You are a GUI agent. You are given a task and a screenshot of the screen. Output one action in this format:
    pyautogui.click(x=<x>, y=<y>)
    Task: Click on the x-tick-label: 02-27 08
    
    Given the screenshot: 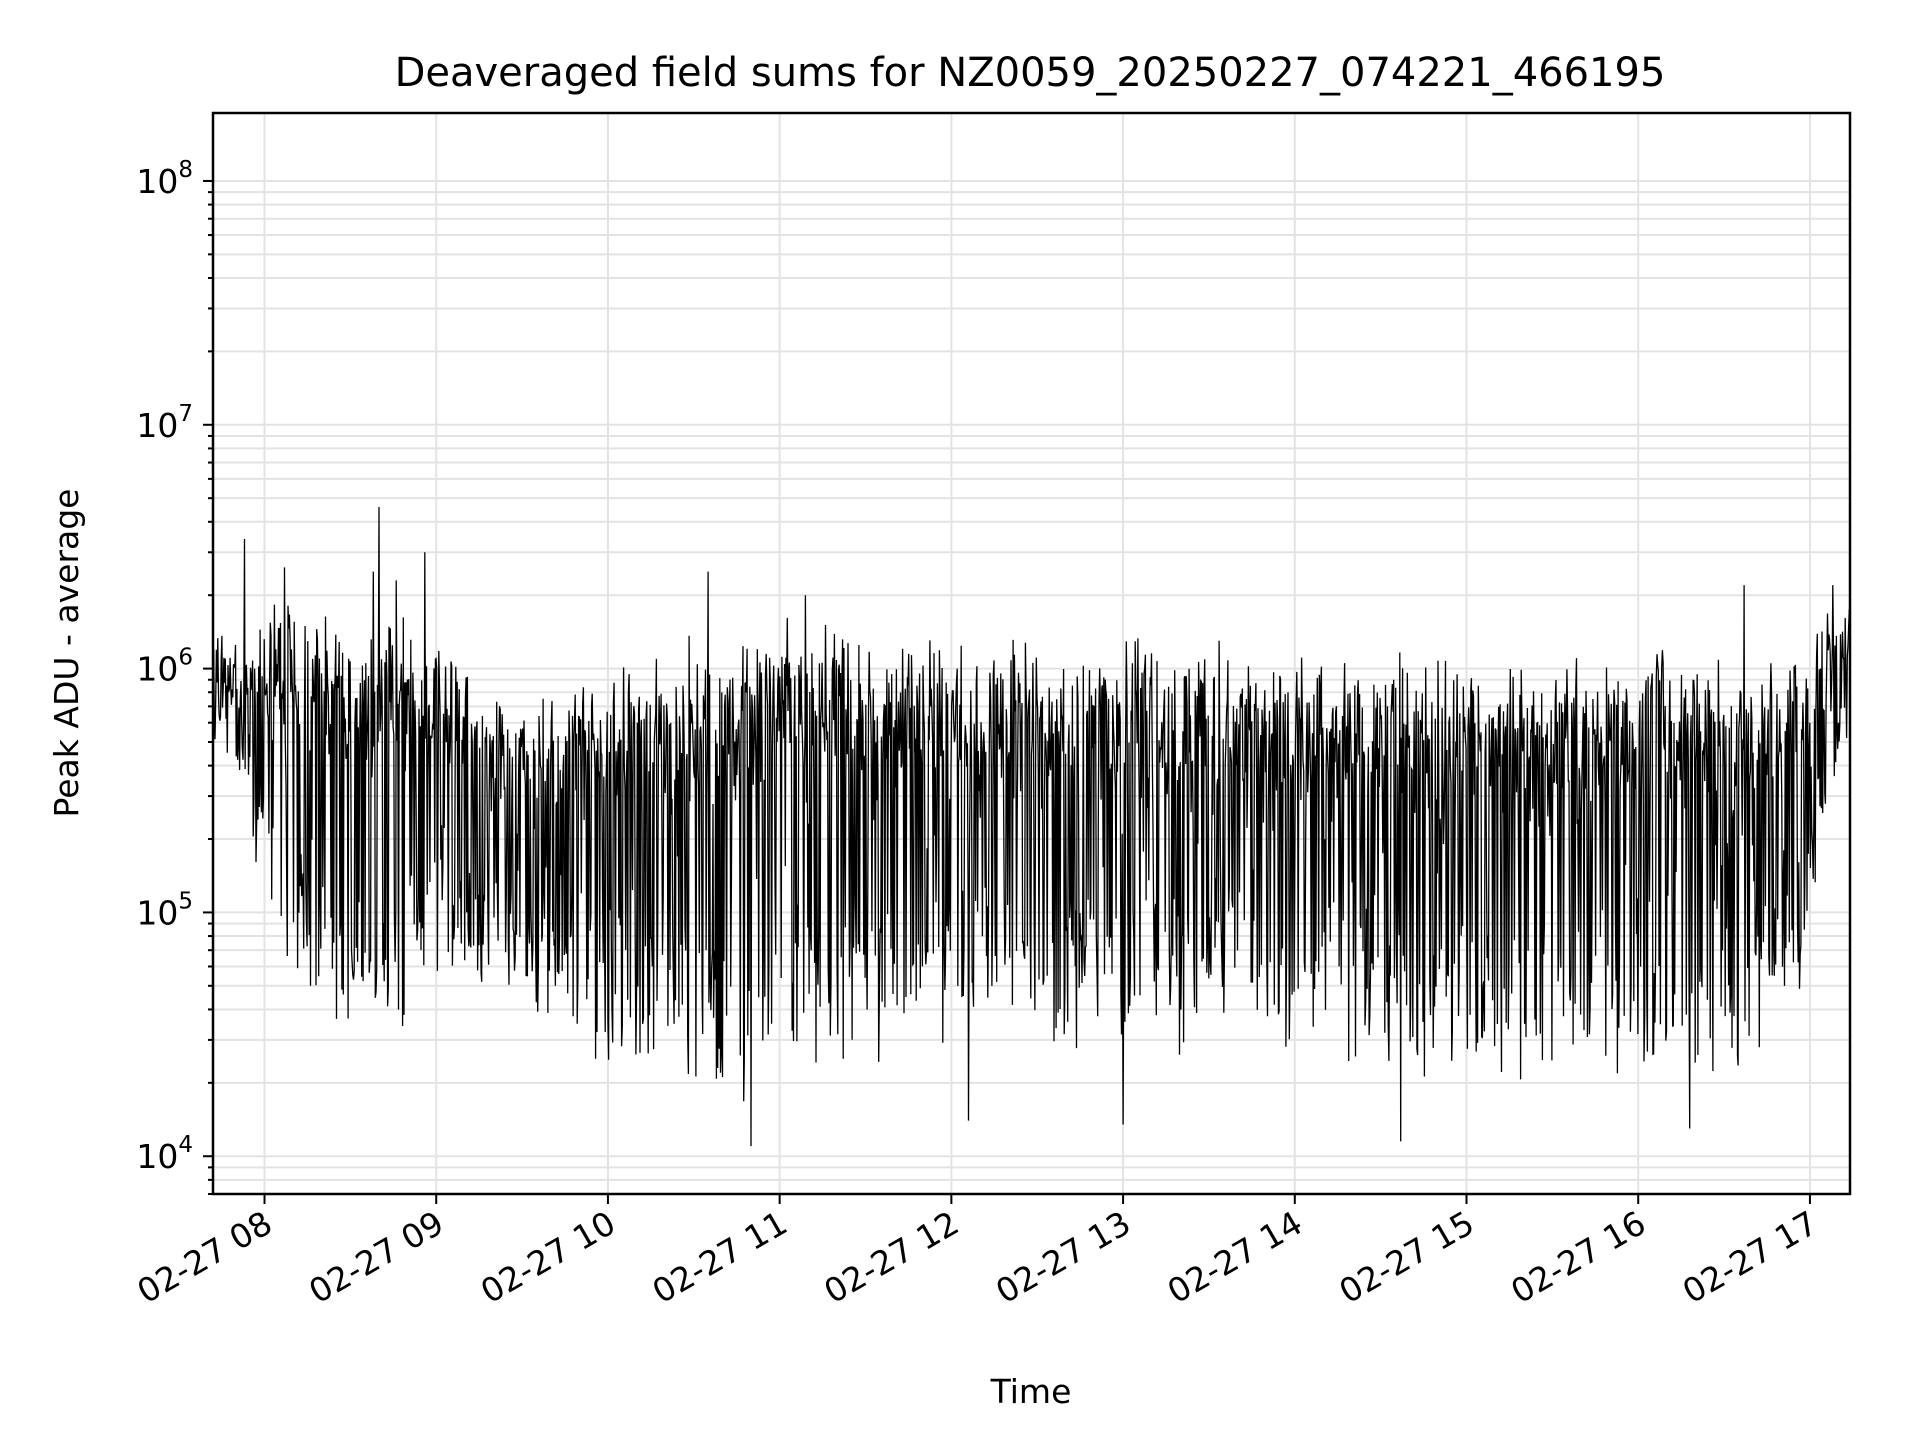 What is the action you would take?
    pyautogui.click(x=205, y=1257)
    